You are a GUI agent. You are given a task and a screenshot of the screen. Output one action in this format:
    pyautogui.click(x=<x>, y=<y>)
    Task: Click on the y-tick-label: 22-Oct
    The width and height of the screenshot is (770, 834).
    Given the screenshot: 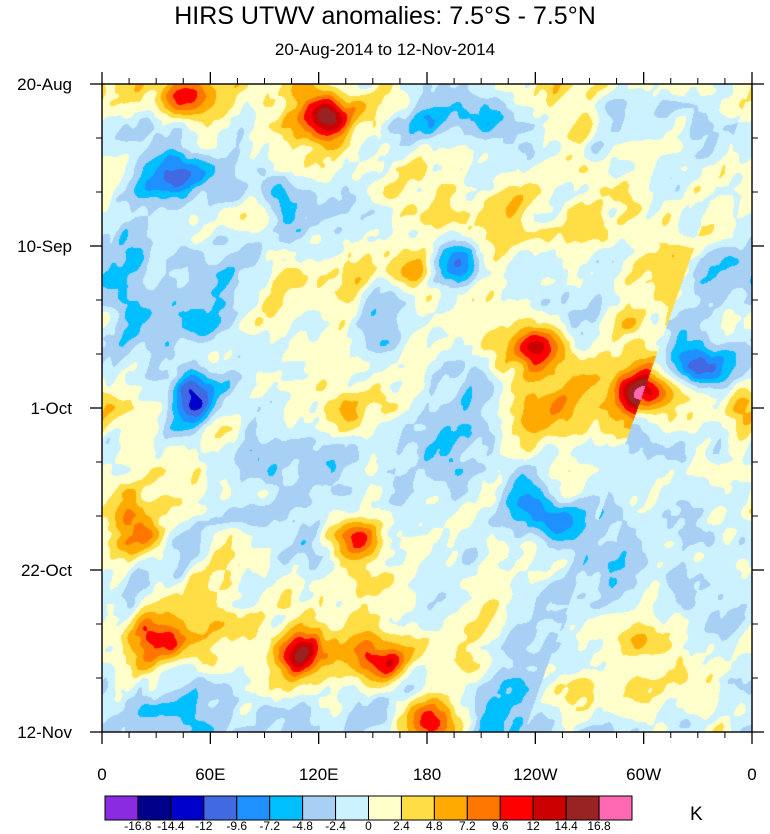 What is the action you would take?
    pyautogui.click(x=46, y=570)
    